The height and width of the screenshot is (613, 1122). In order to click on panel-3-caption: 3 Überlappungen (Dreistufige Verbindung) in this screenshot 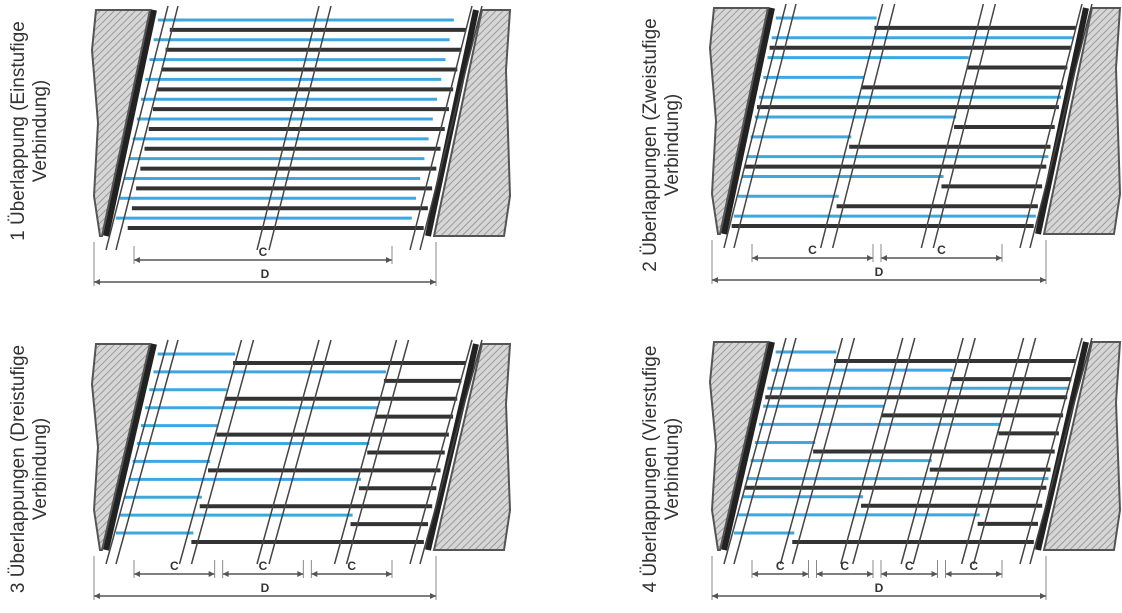, I will do `click(30, 469)`.